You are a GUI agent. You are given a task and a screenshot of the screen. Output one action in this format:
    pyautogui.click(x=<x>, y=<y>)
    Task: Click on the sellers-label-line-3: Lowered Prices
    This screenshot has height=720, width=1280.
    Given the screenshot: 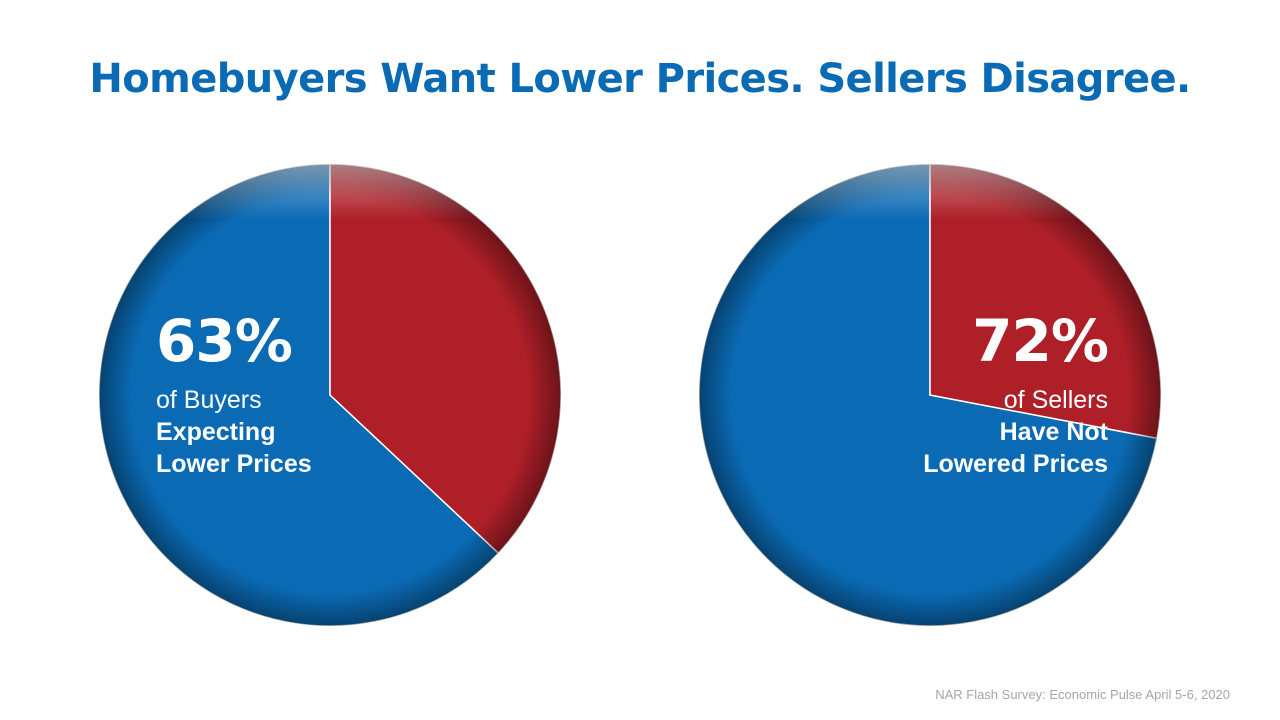 What is the action you would take?
    pyautogui.click(x=1015, y=464)
    